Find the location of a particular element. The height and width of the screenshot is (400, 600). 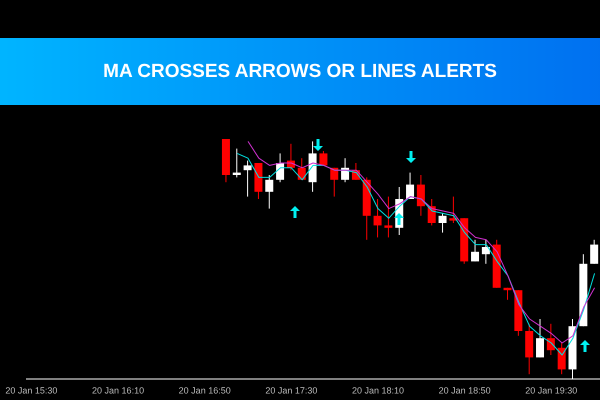

x-tick-label: 20 Jan 18:50 is located at coordinates (464, 390).